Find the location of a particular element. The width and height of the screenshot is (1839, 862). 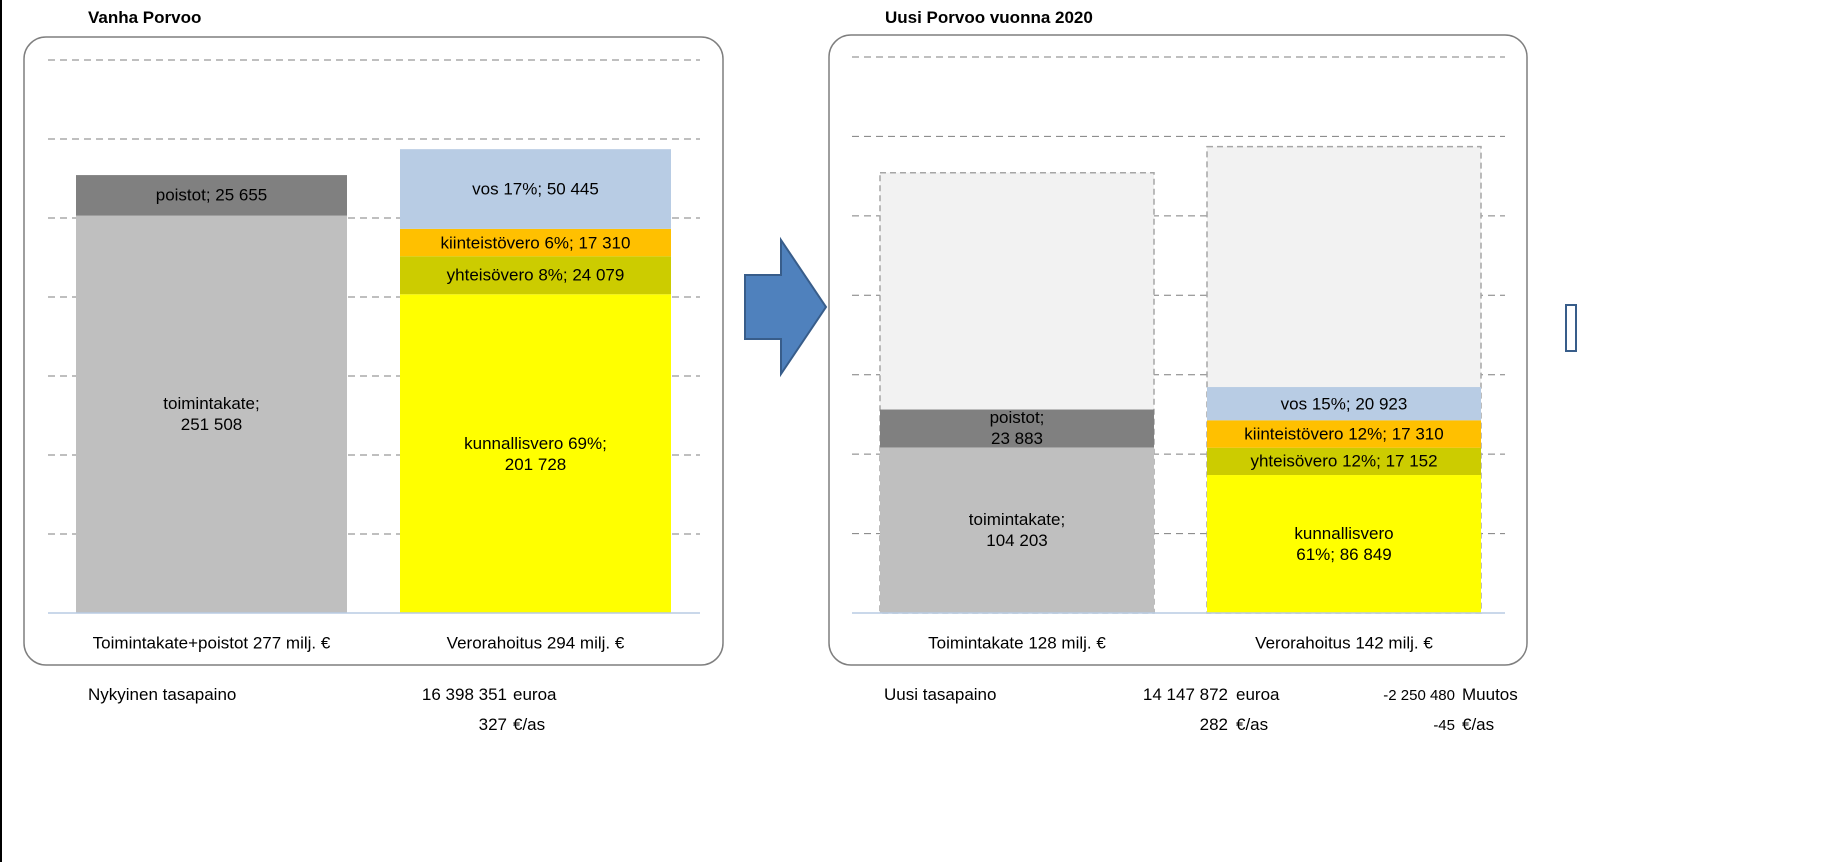

partial-shape is located at coordinates (1571, 328).